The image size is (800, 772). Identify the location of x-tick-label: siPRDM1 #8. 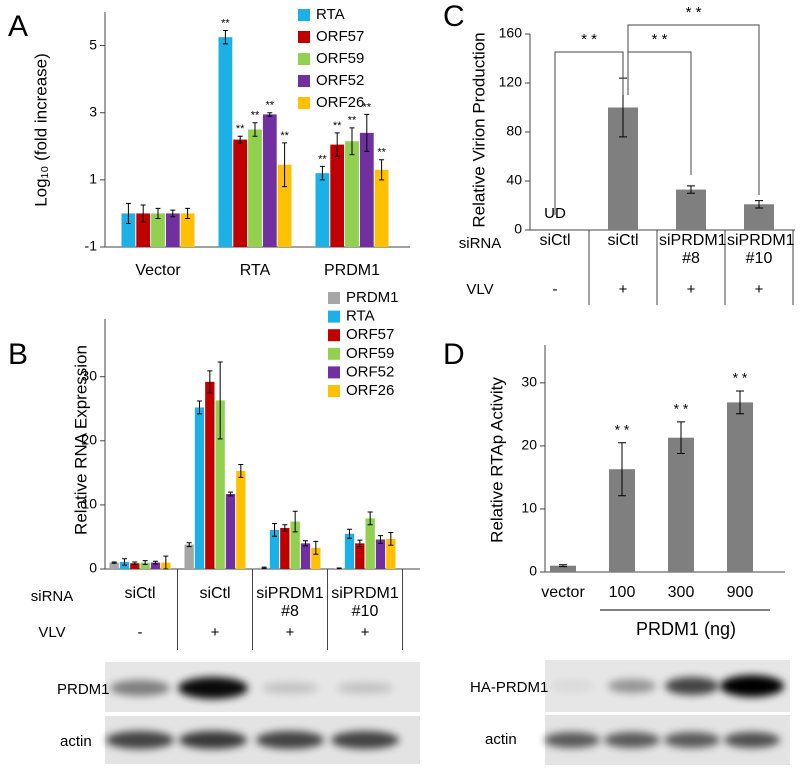
(290, 602).